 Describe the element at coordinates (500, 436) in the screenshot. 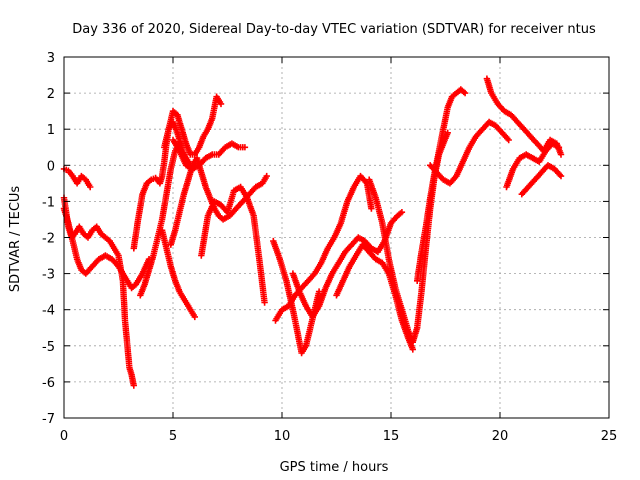

I see `x-tick-label: 20` at that location.